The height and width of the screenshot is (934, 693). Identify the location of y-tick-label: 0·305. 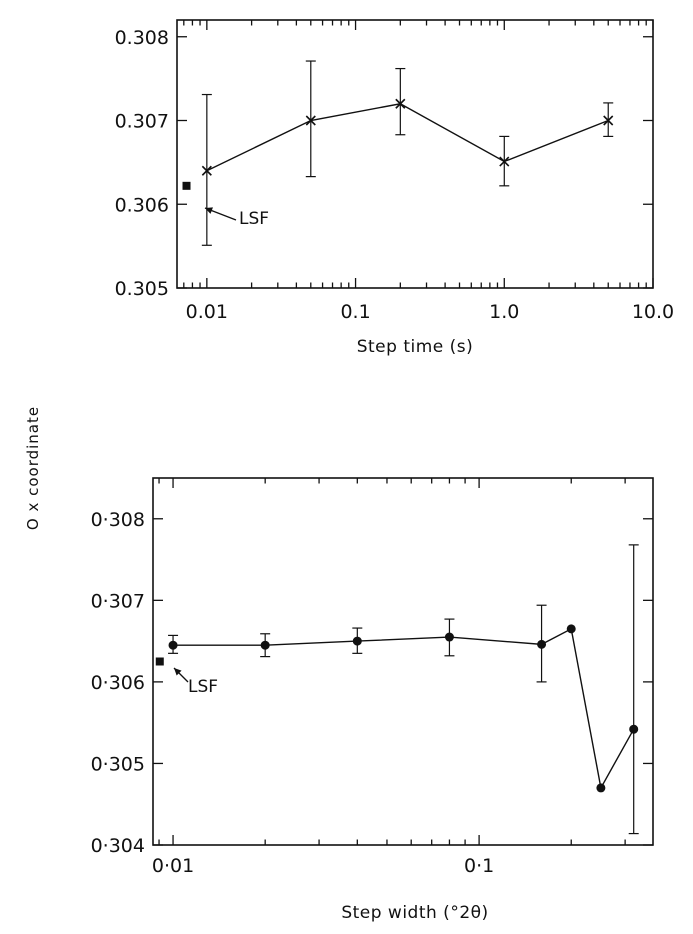
(118, 764).